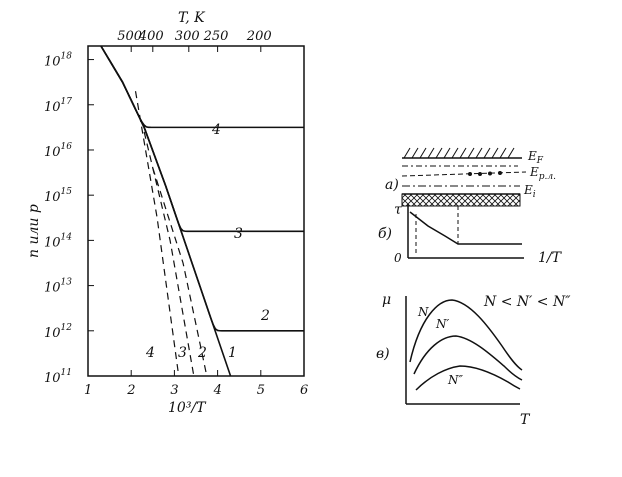  What do you see at coordinates (88, 390) in the screenshot?
I see `x-tick-label: 1` at bounding box center [88, 390].